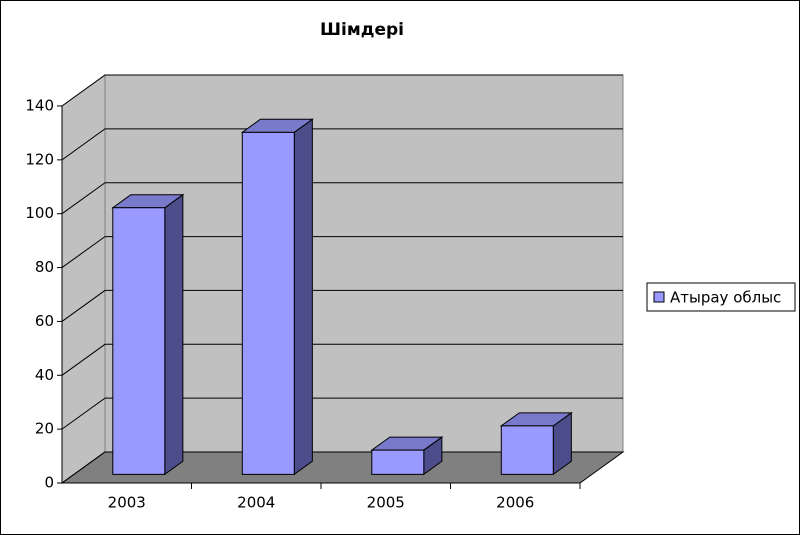 The width and height of the screenshot is (800, 535). What do you see at coordinates (515, 503) in the screenshot?
I see `x-tick-label: 2006` at bounding box center [515, 503].